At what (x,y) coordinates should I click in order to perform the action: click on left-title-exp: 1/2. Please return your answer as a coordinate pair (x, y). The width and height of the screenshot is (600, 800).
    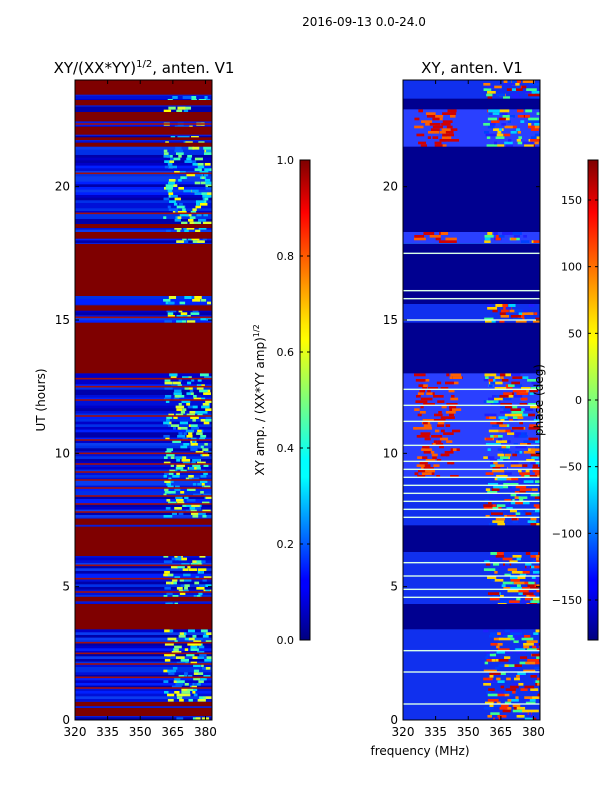
    Looking at the image, I should click on (144, 64).